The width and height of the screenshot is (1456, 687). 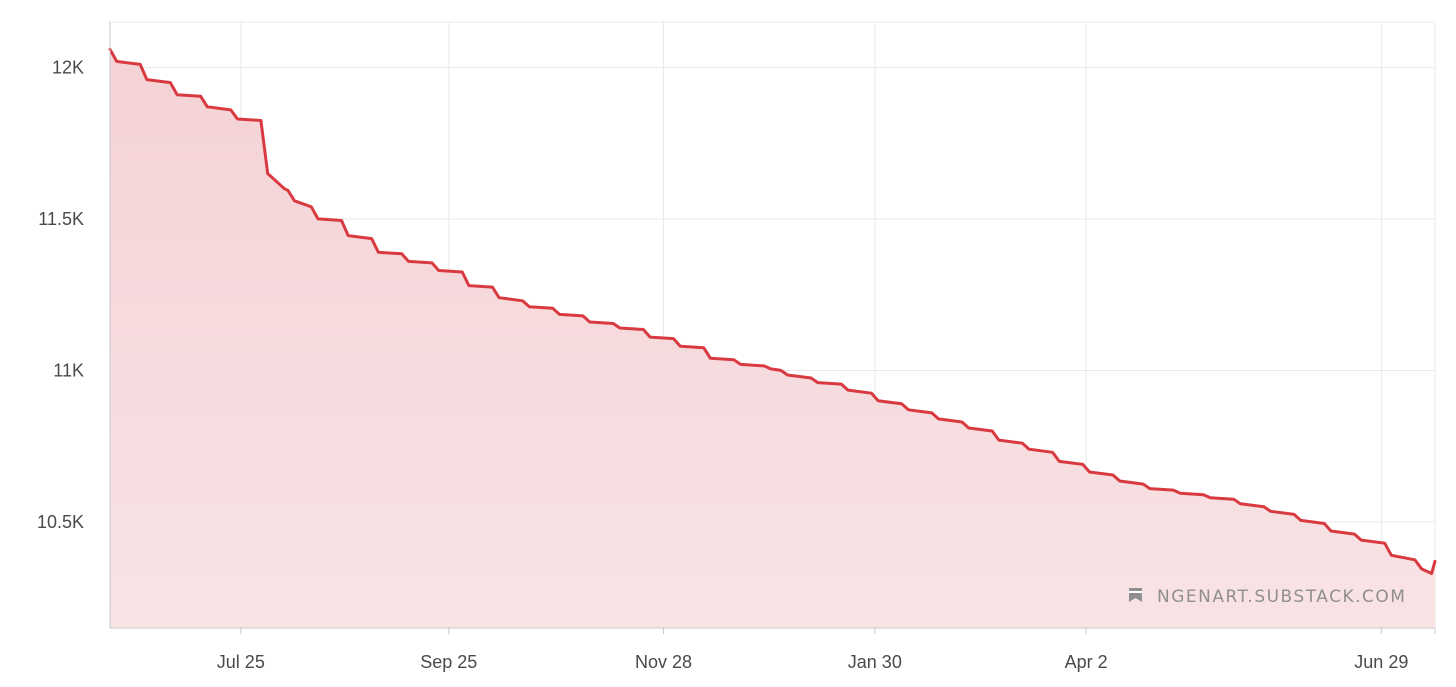 What do you see at coordinates (68, 67) in the screenshot?
I see `y-tick-label: 12K` at bounding box center [68, 67].